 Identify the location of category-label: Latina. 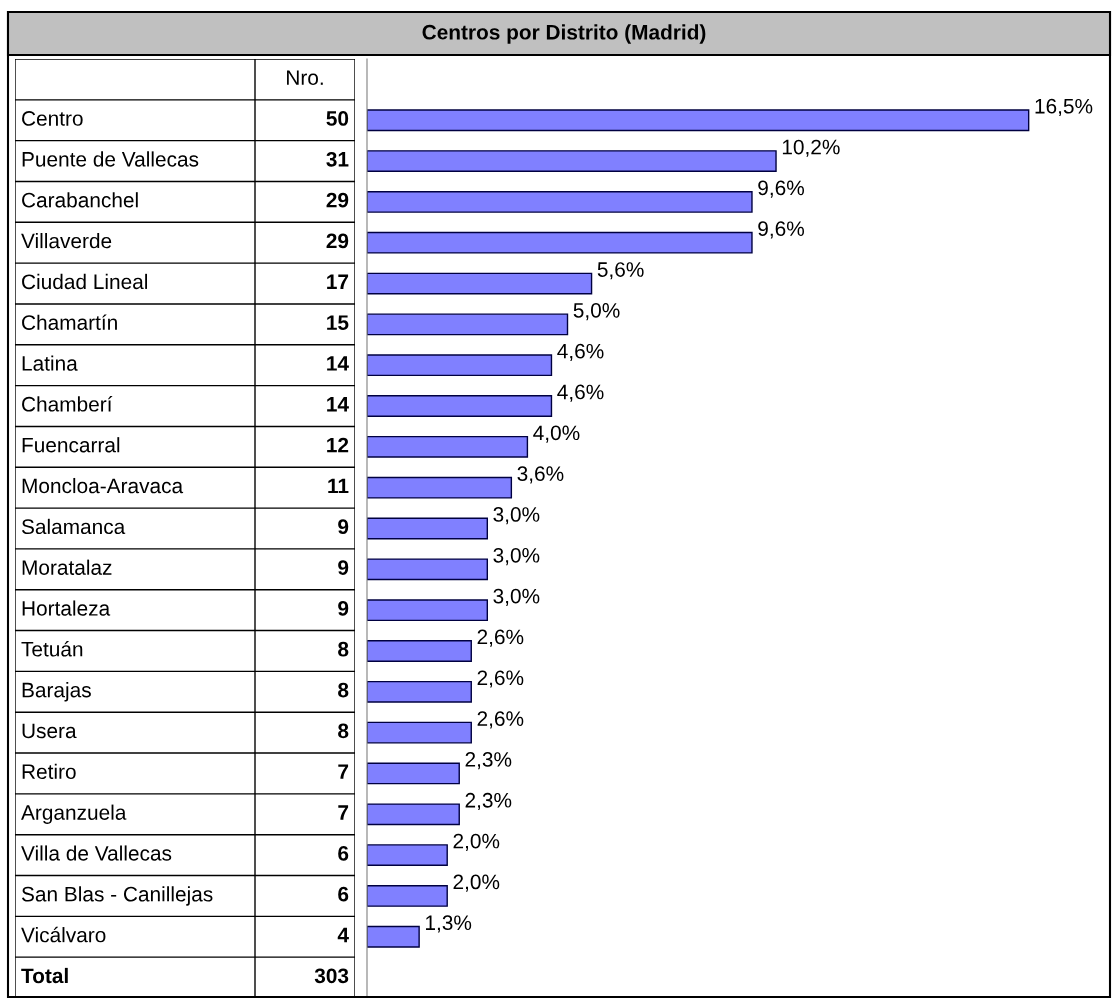
(50, 363).